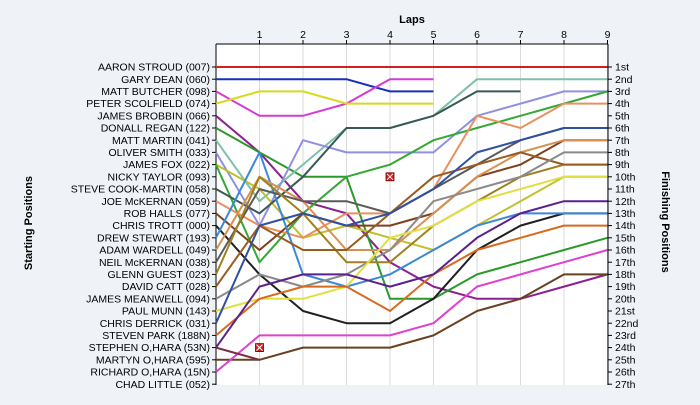 This screenshot has height=405, width=700. I want to click on position-label: 14th, so click(625, 226).